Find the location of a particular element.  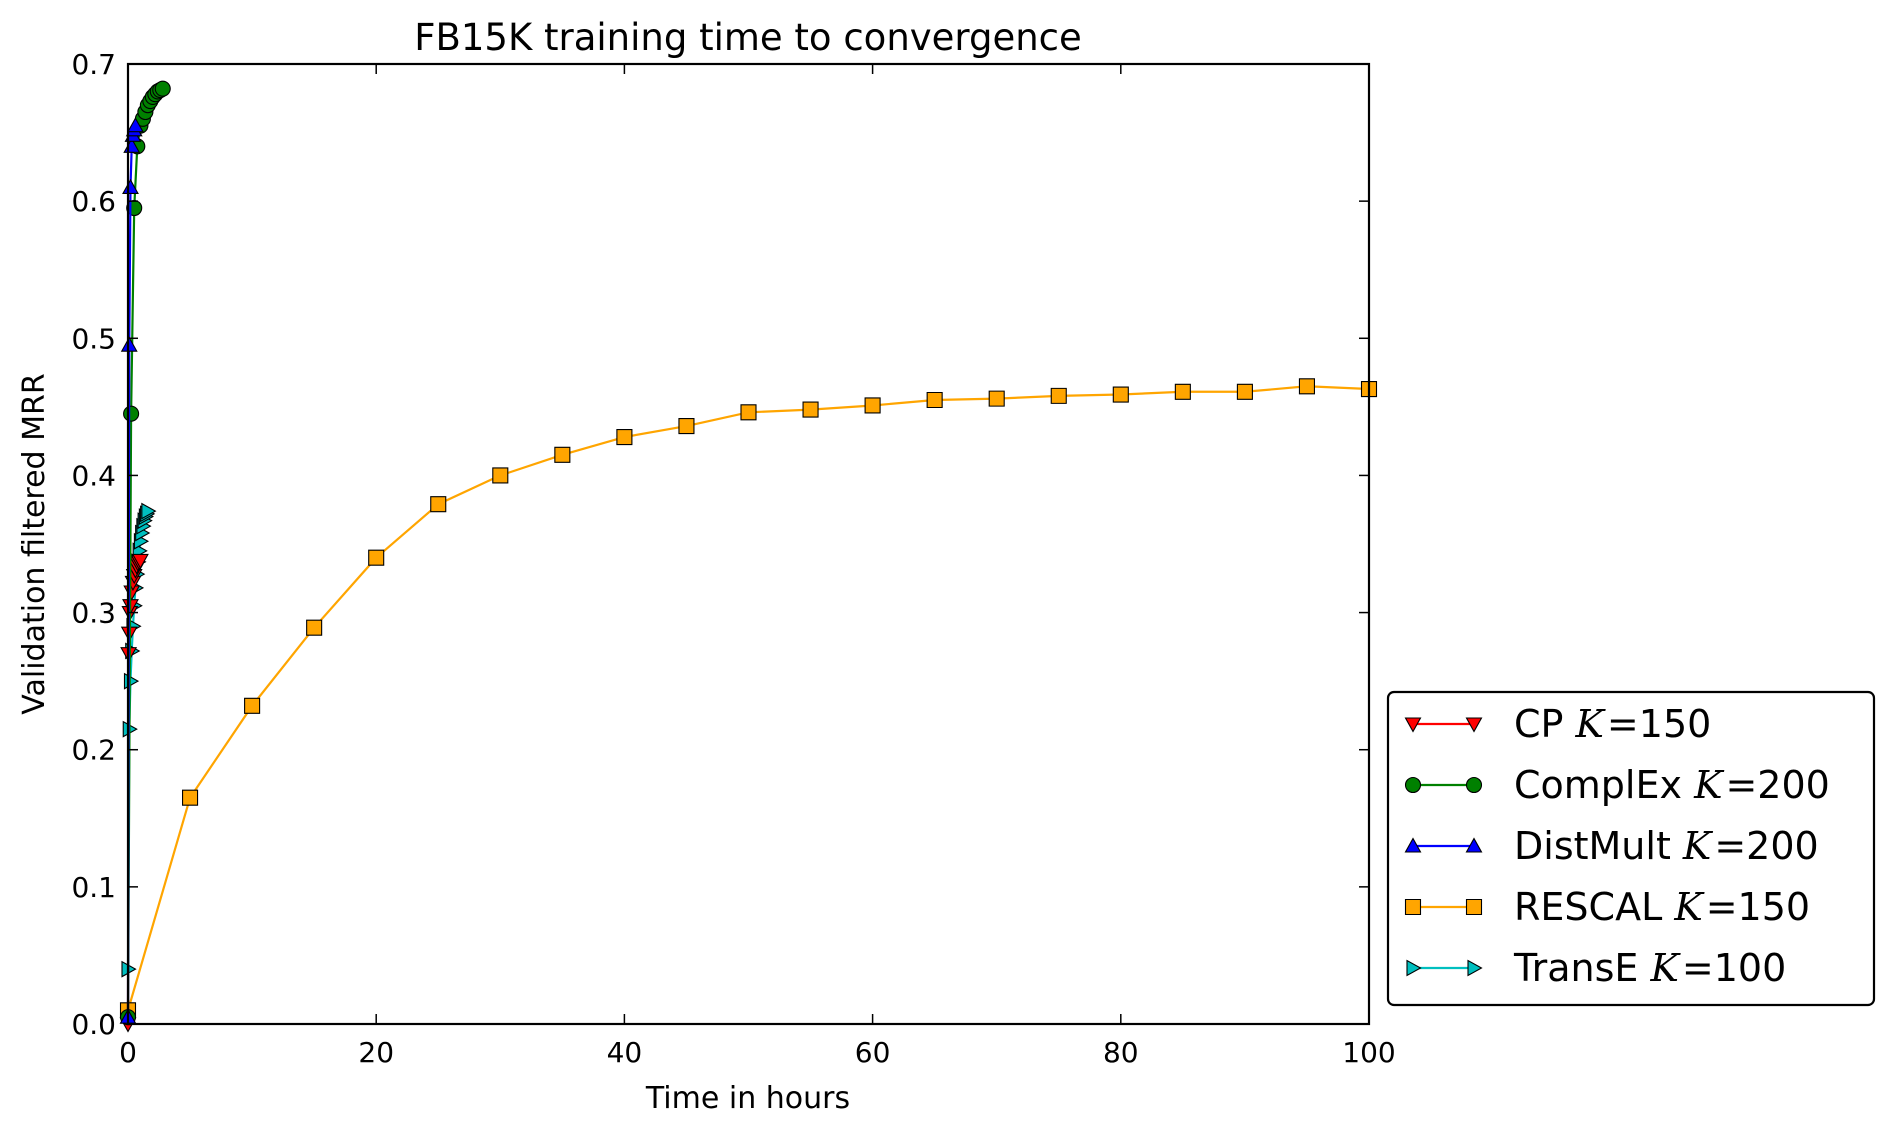

legend-item: TransE K=100 is located at coordinates (1596, 968).